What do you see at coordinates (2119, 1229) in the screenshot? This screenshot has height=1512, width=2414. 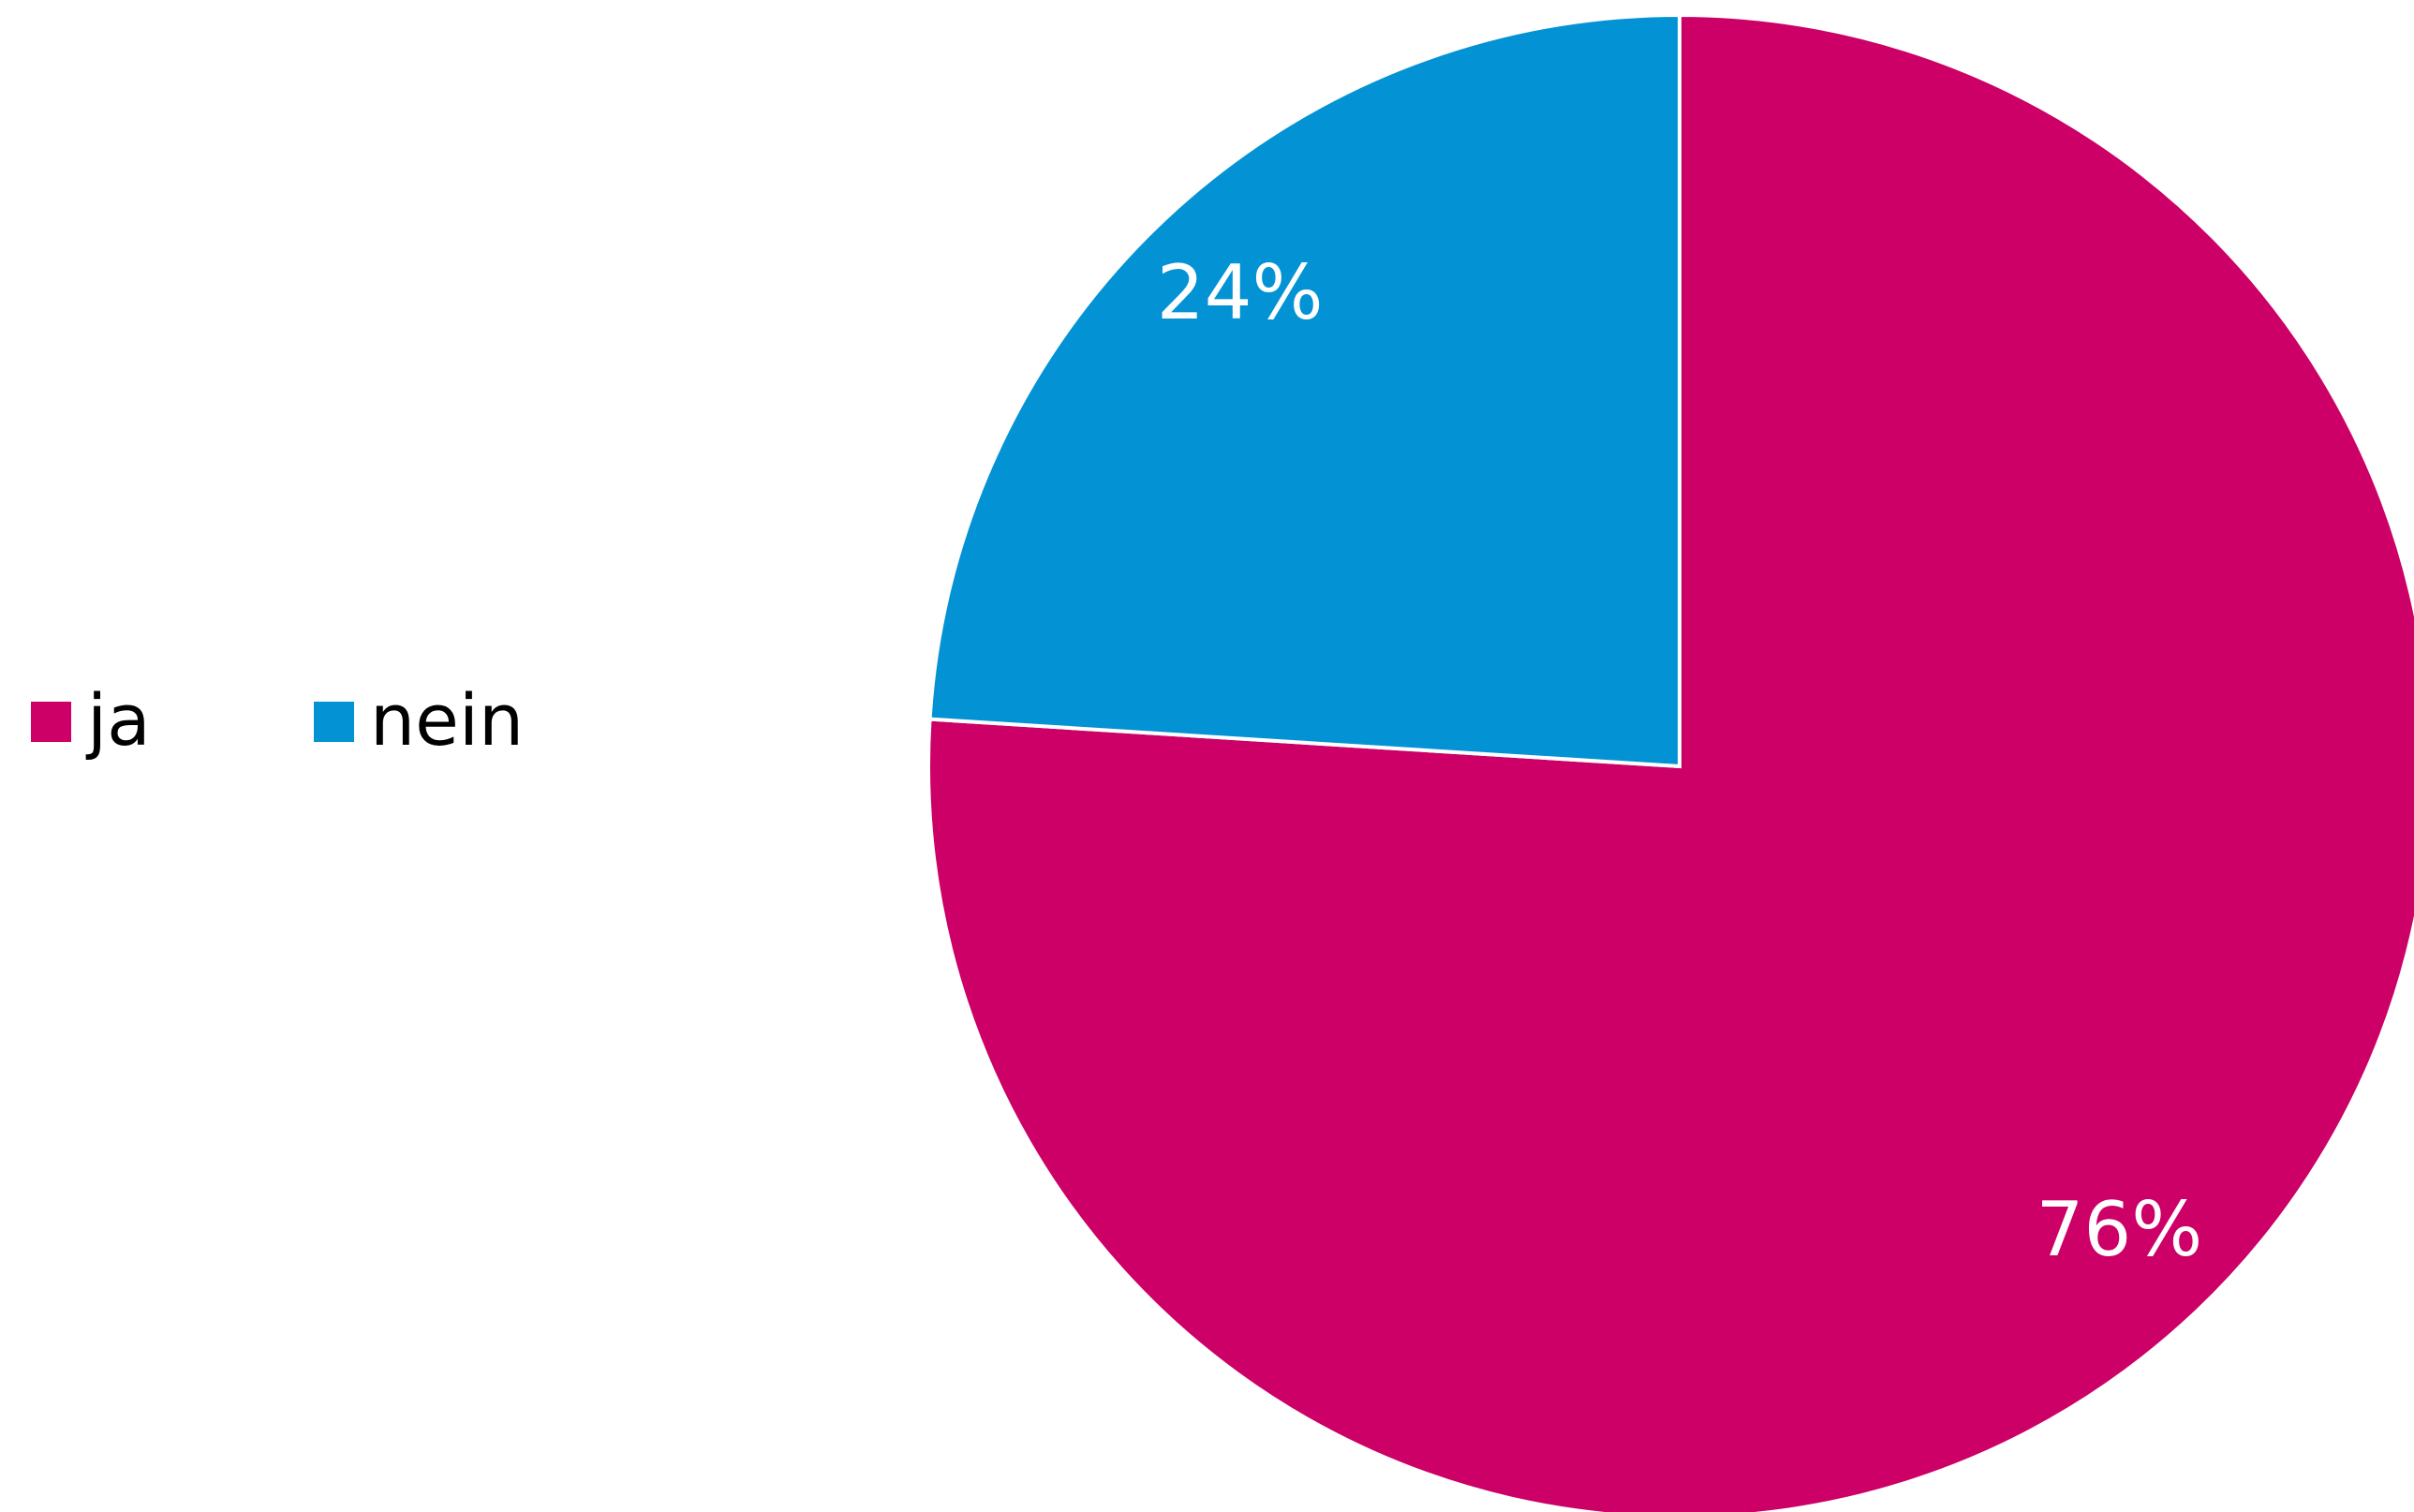 I see `data-label: 76%` at bounding box center [2119, 1229].